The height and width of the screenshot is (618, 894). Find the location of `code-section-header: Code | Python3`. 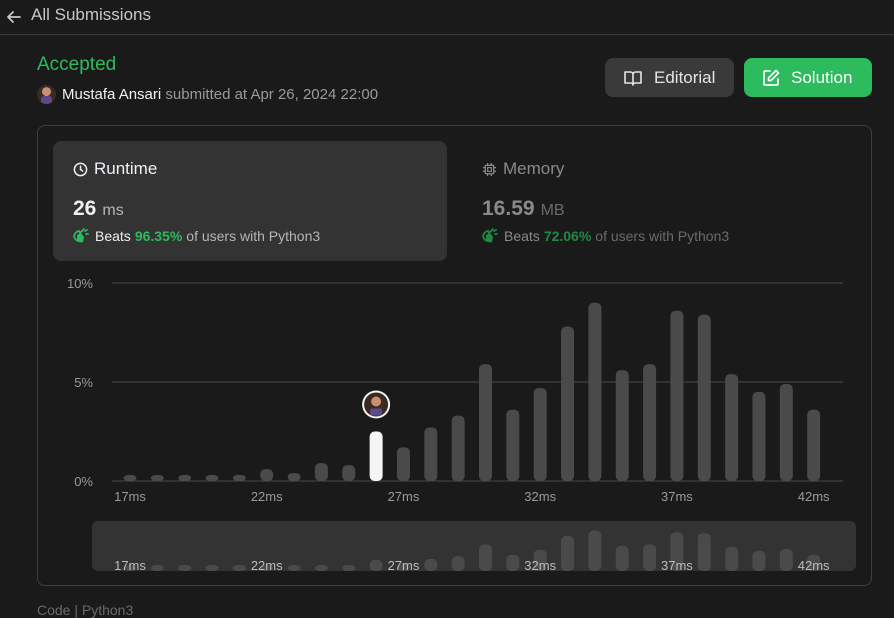

code-section-header: Code | Python3 is located at coordinates (85, 610).